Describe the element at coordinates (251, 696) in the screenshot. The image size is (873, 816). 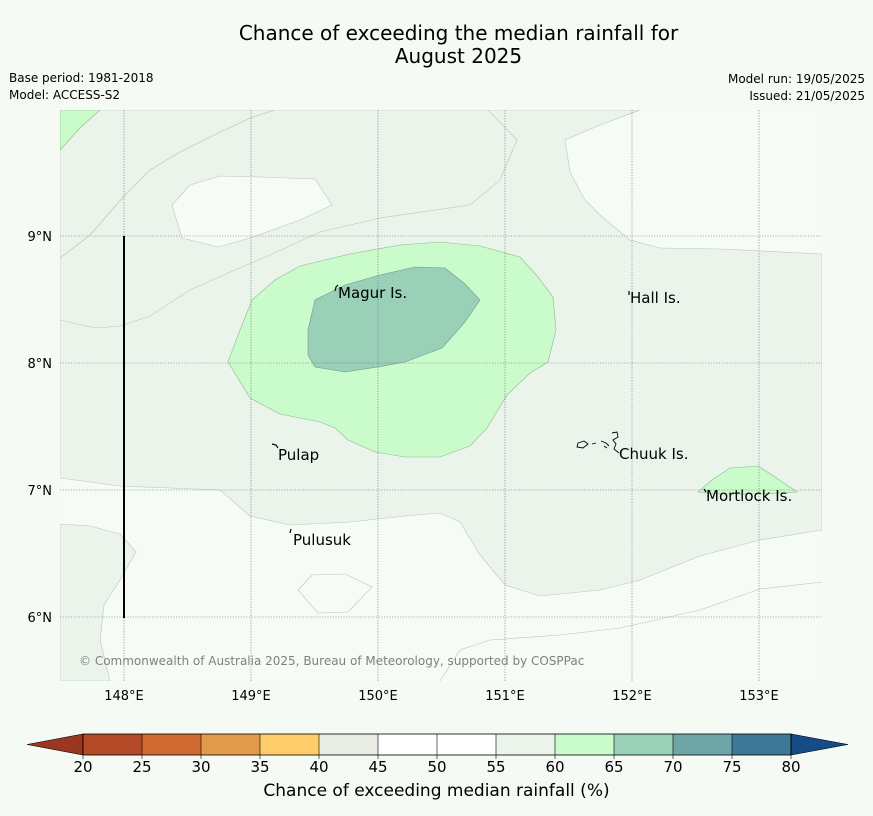
I see `lon-label-149e: 149°E` at that location.